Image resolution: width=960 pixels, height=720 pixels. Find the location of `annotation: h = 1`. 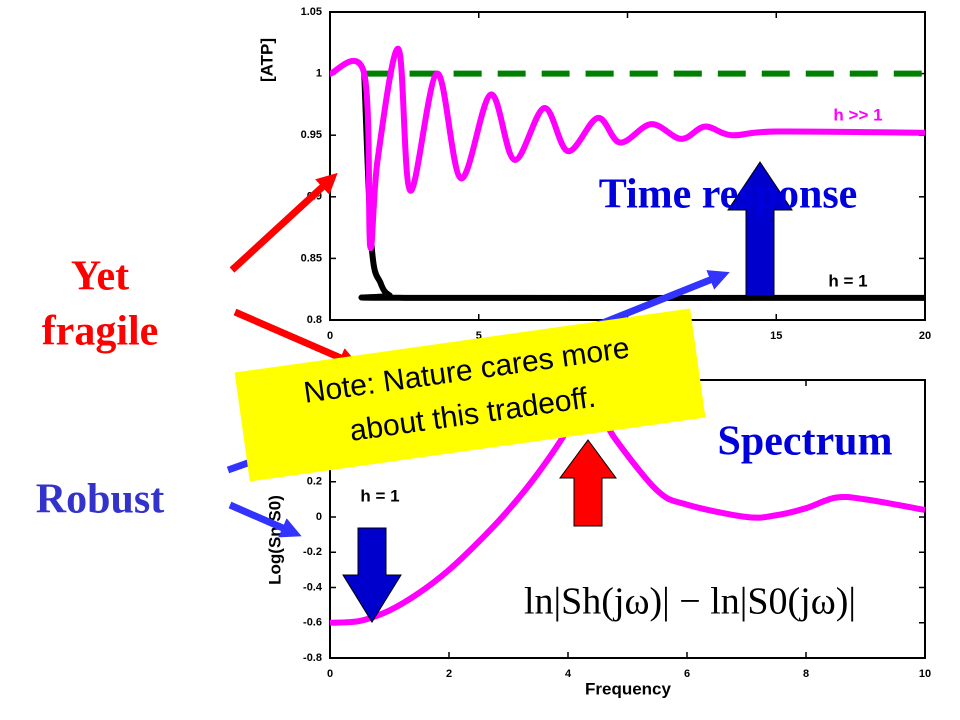

annotation: h = 1 is located at coordinates (379, 495).